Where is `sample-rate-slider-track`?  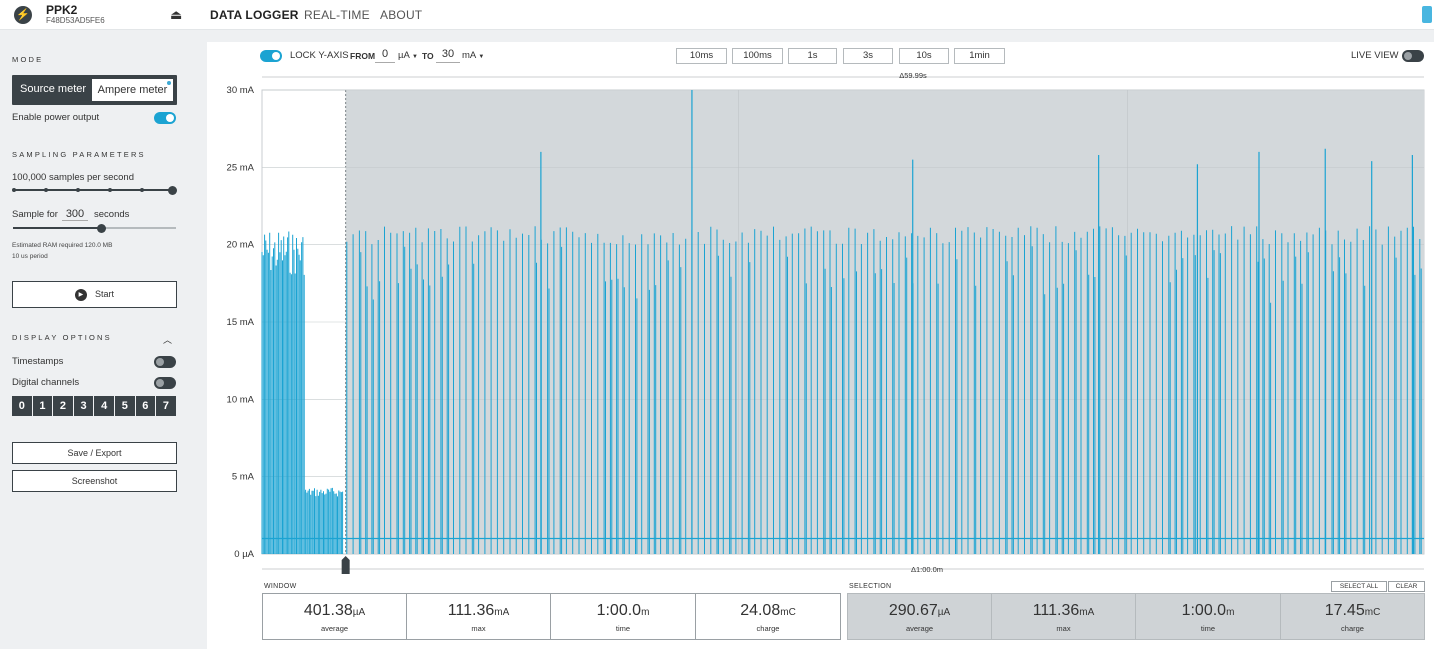 sample-rate-slider-track is located at coordinates (93, 190).